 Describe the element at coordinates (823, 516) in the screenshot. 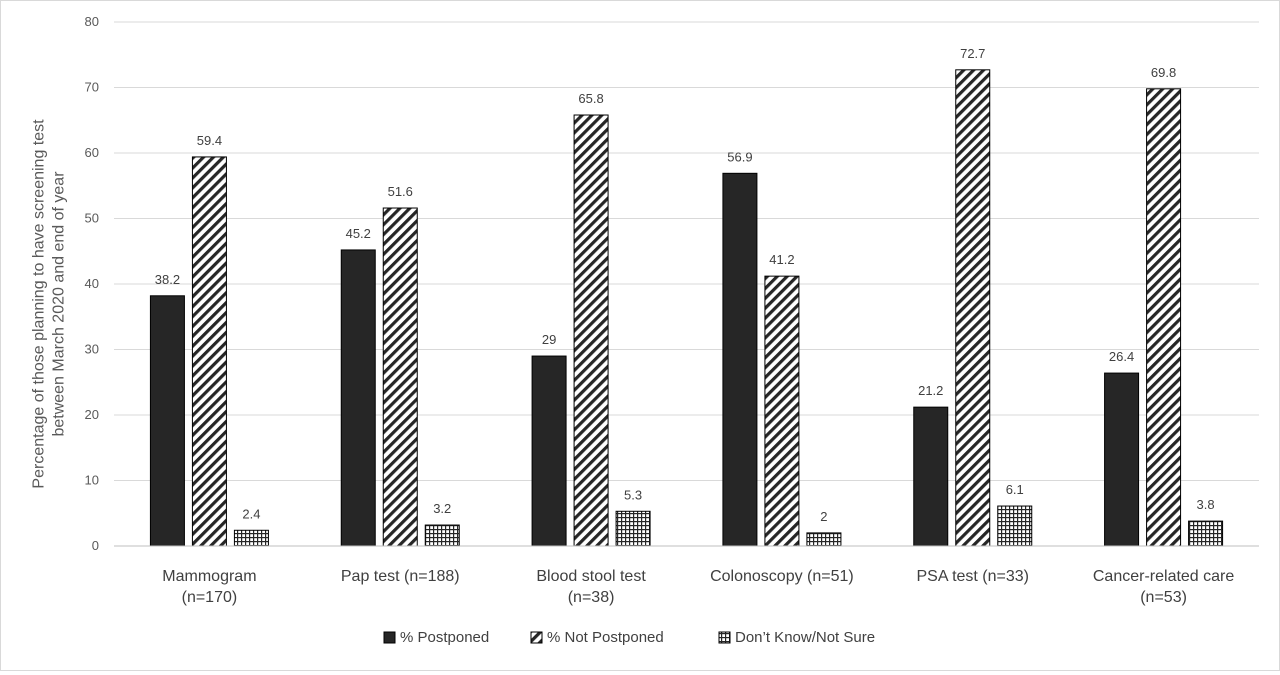

I see `data-label: 2` at that location.